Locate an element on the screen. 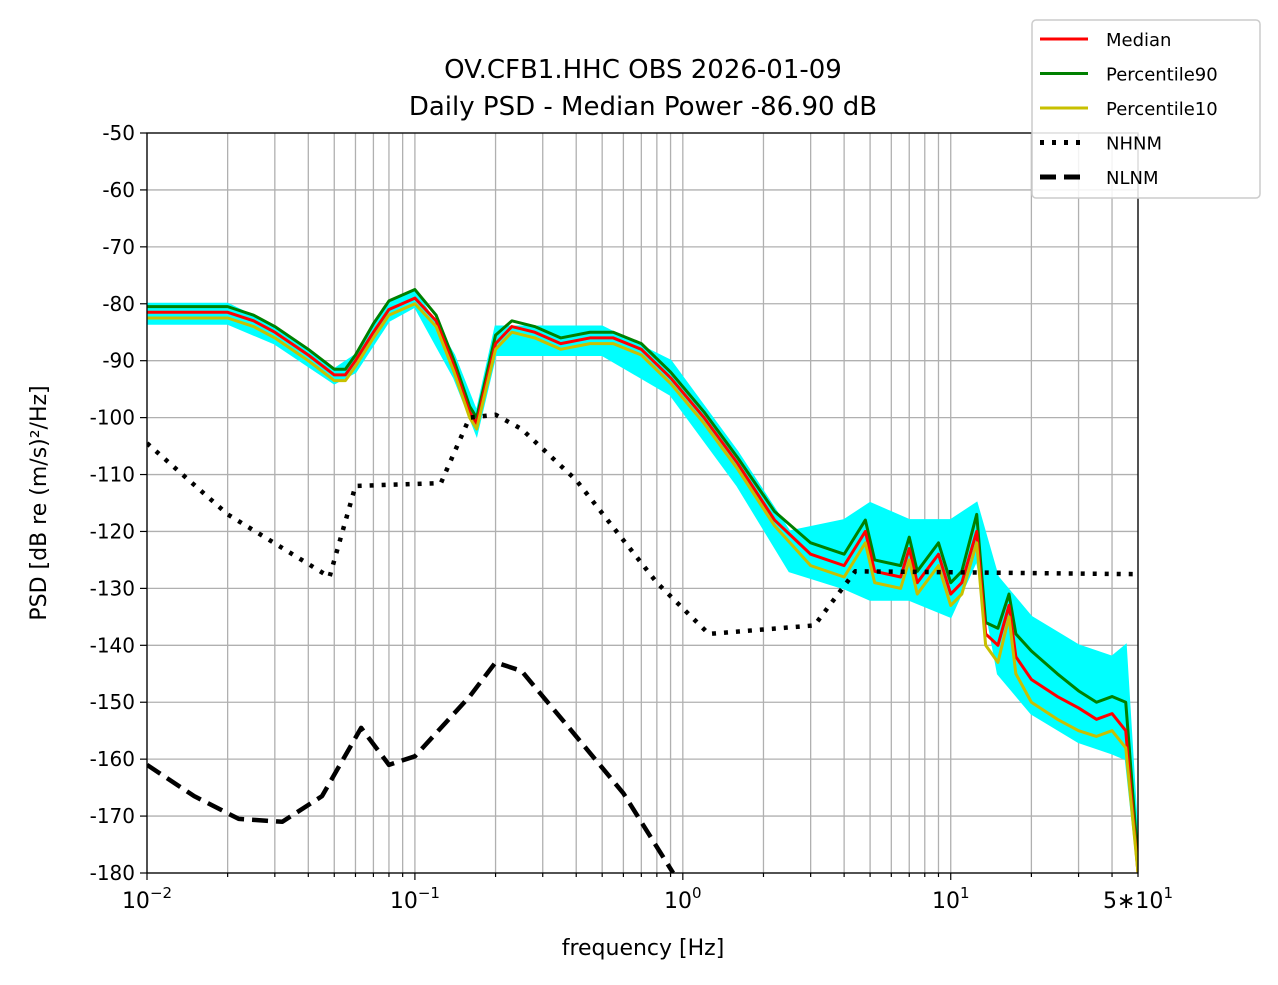 Image resolution: width=1278 pixels, height=985 pixels. y-tick-label: -60 is located at coordinates (118, 190).